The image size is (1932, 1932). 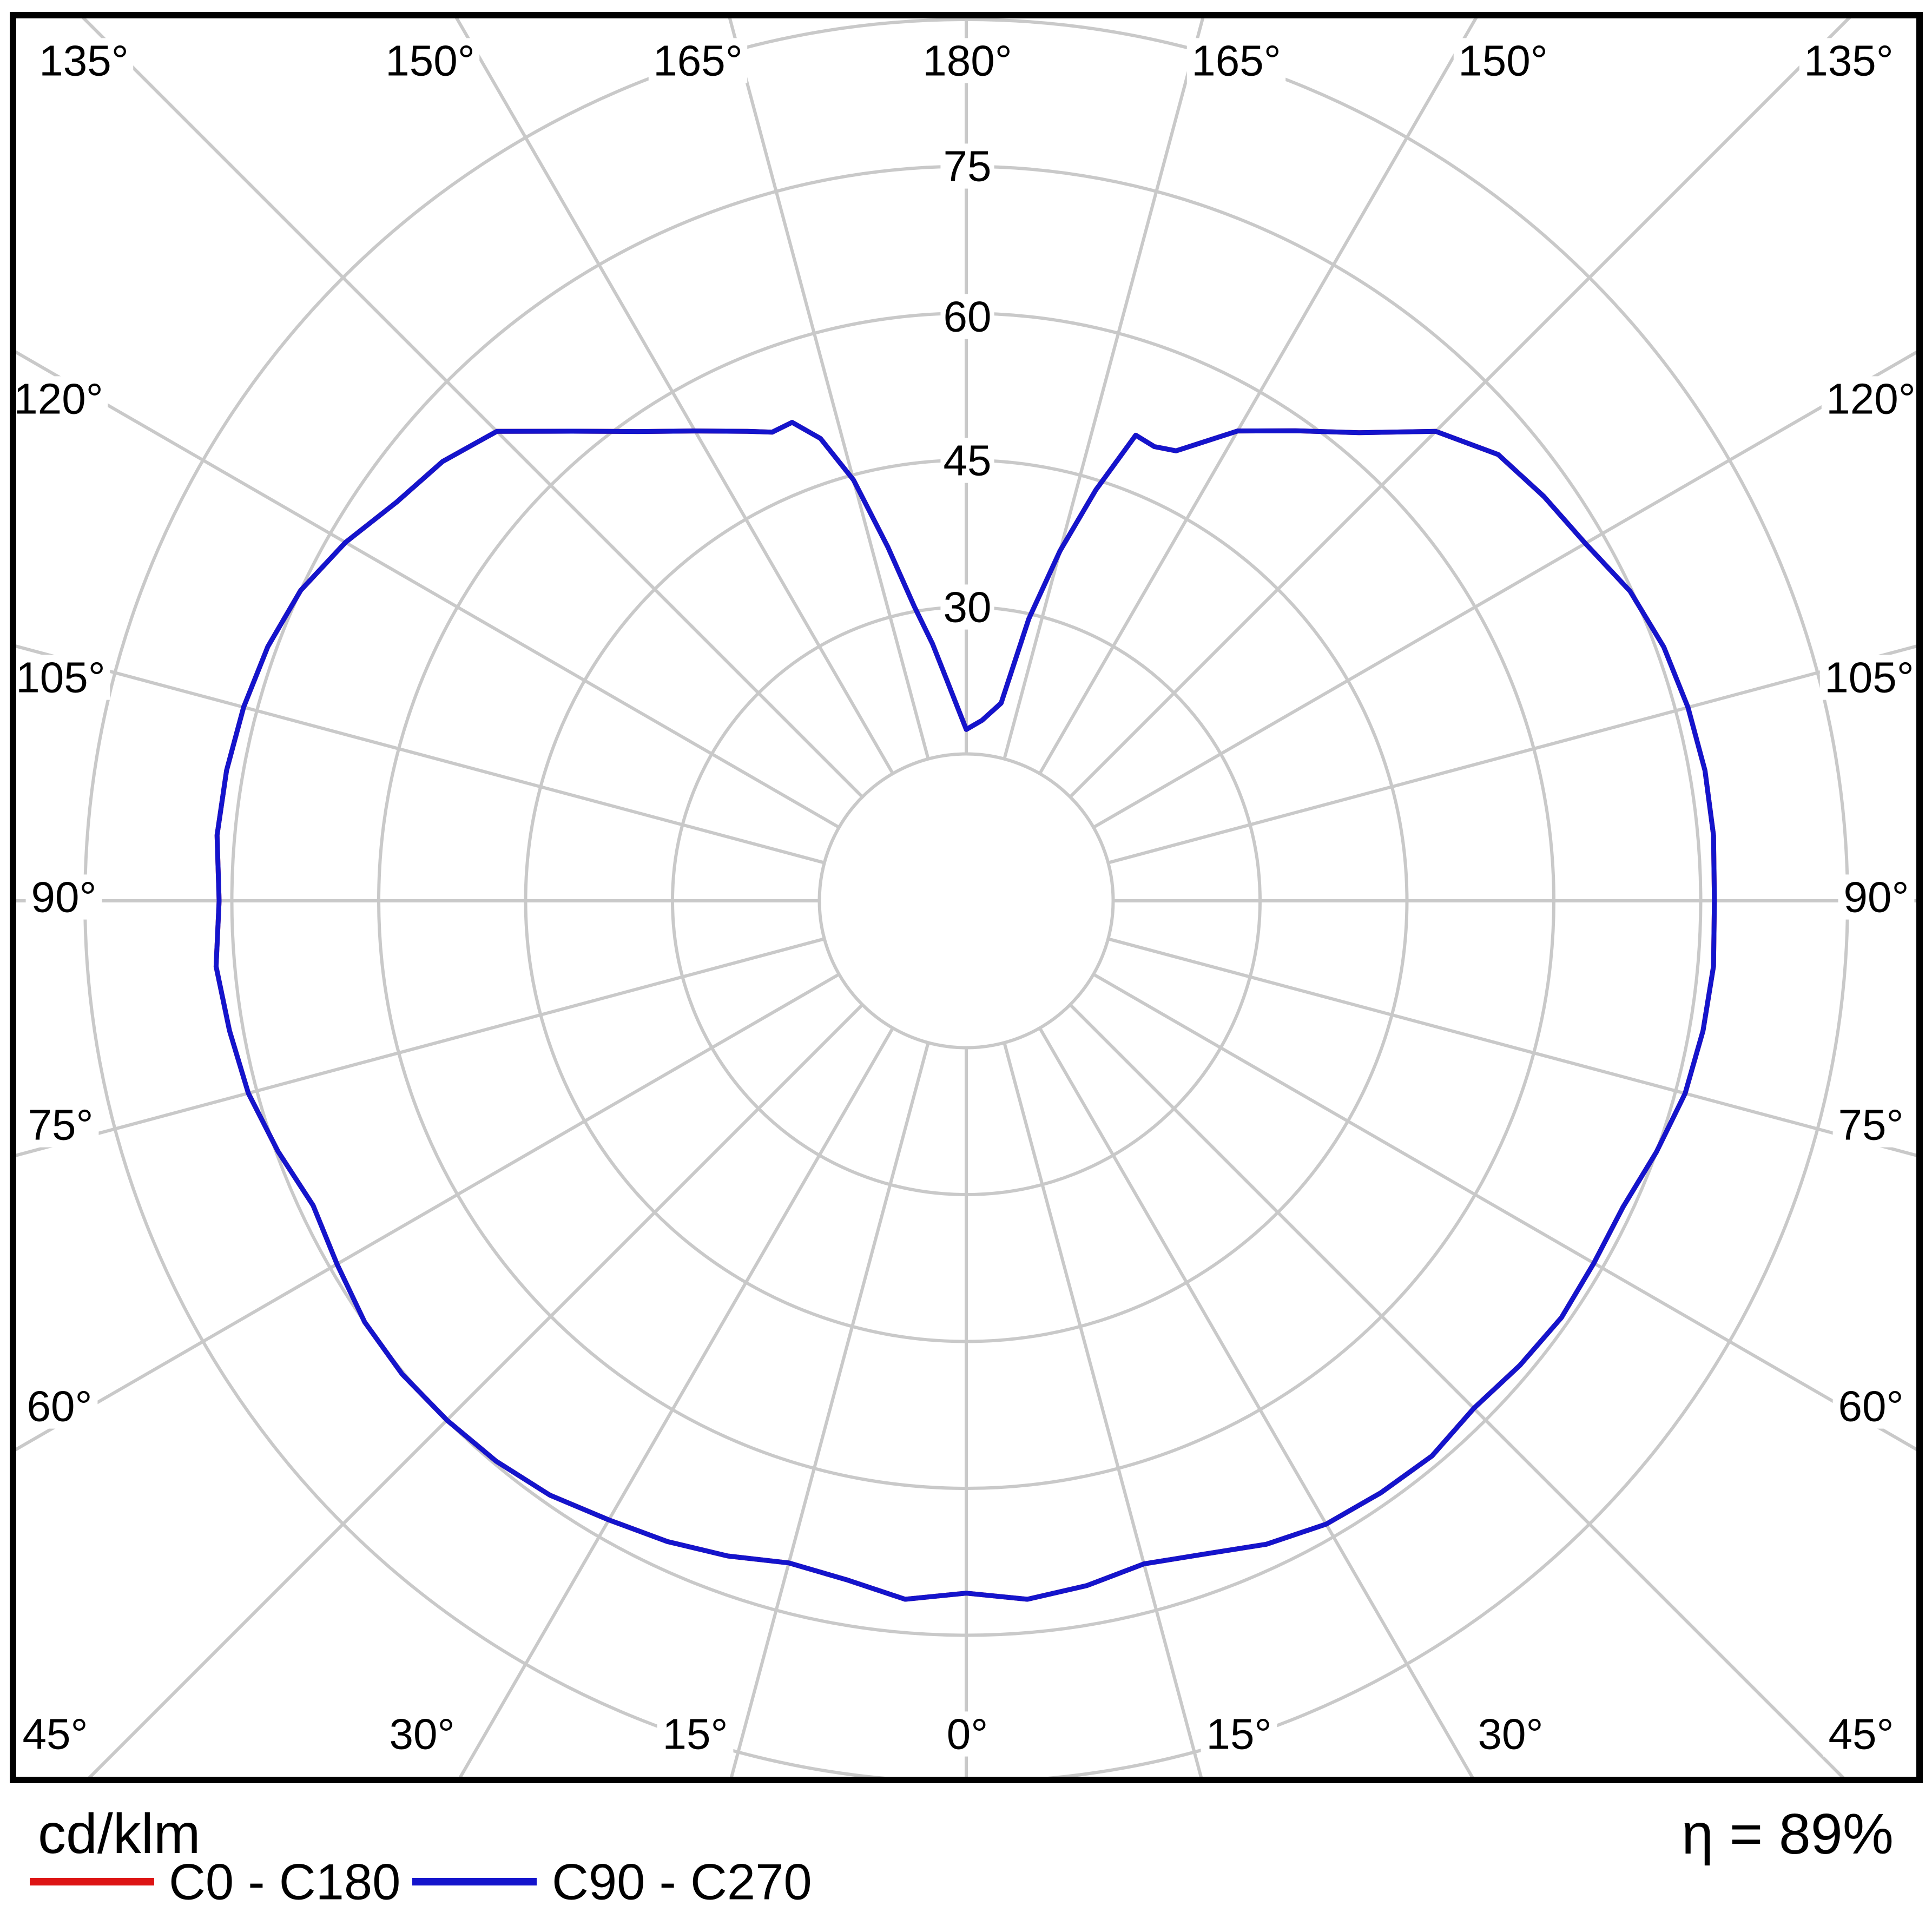 I want to click on angle-label-15-bg, so click(x=1876, y=897).